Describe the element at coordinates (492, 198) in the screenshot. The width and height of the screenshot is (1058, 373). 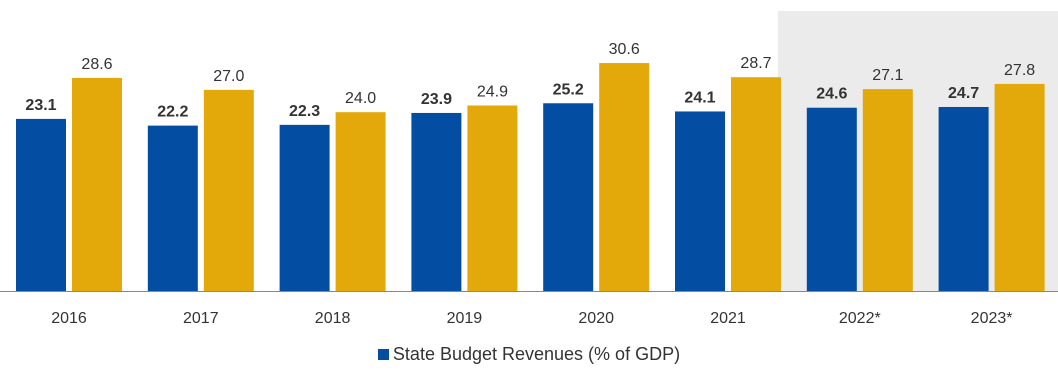
I see `bar-series2-2019` at that location.